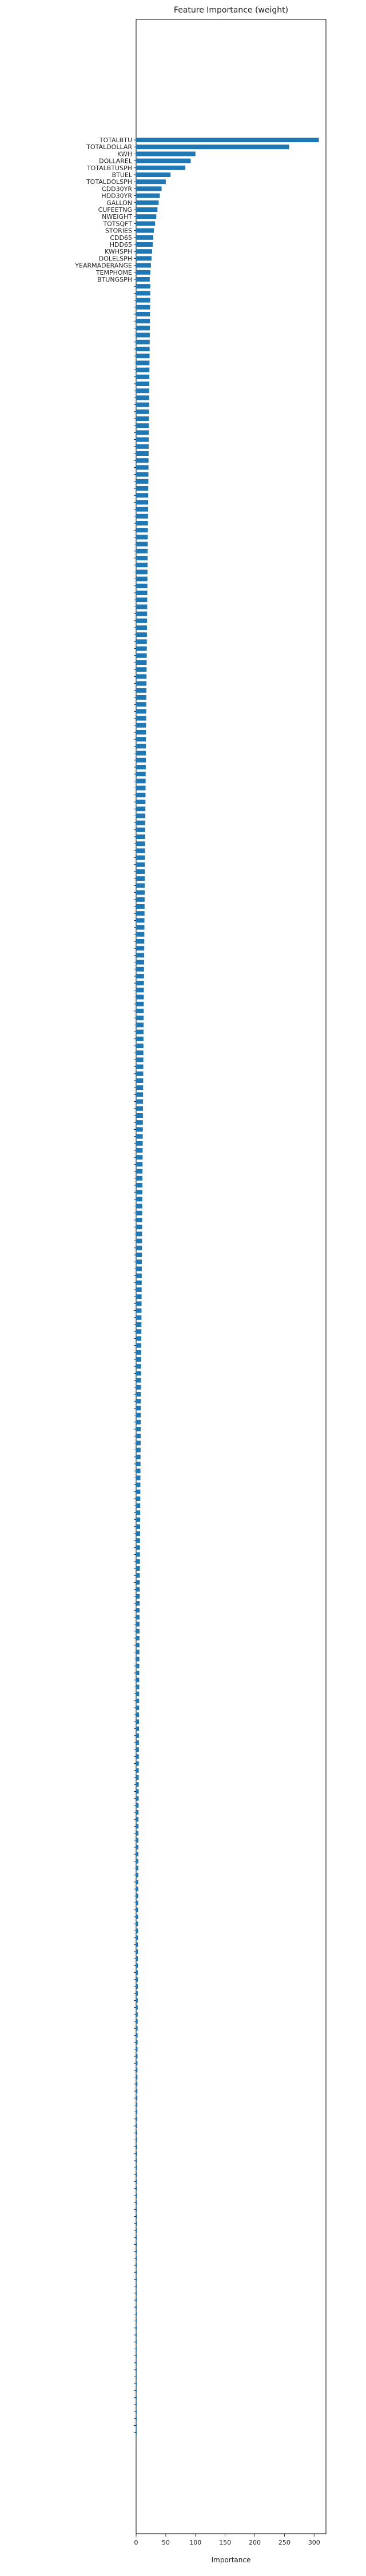 Image resolution: width=366 pixels, height=2576 pixels. I want to click on category-label-15: HDD65, so click(121, 244).